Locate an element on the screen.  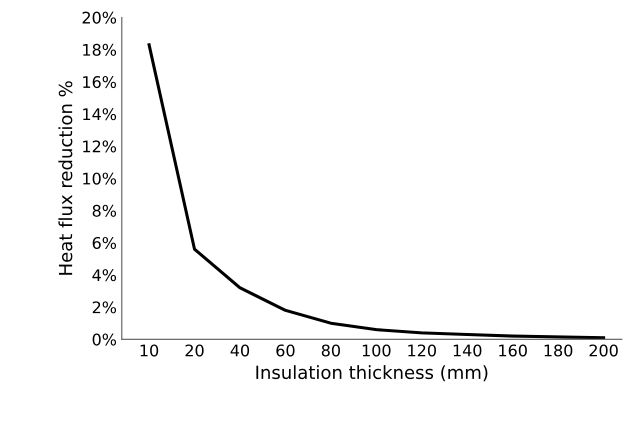
y-tick-label: 20% is located at coordinates (99, 18).